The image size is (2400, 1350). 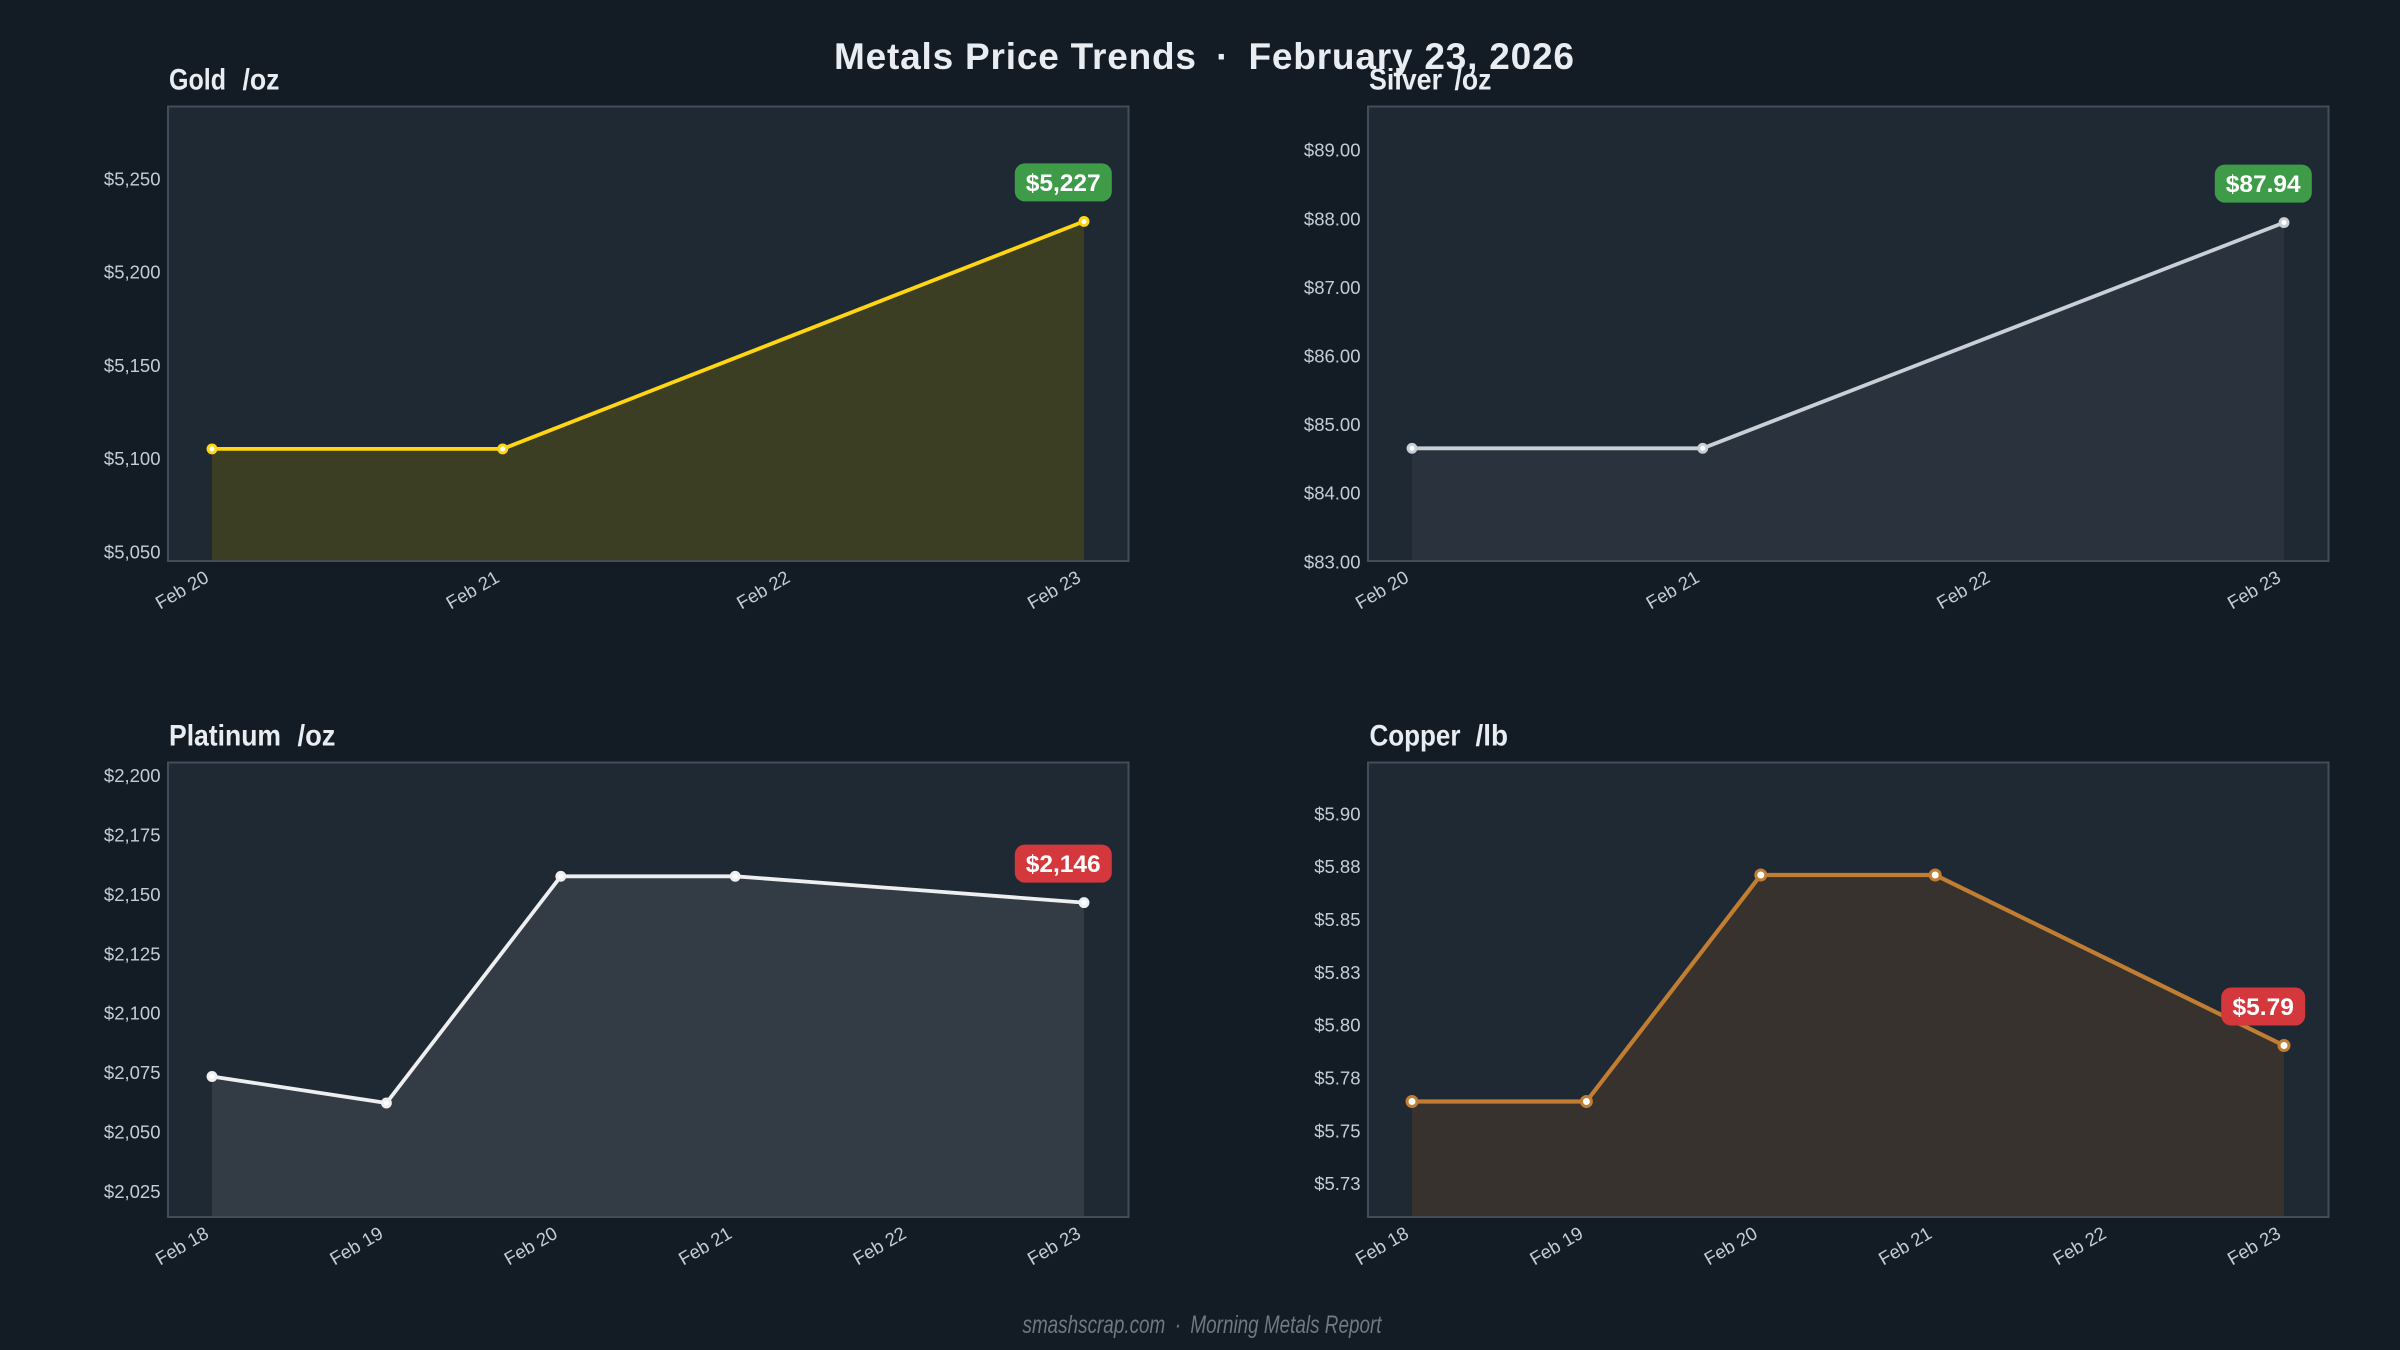 What do you see at coordinates (1332, 561) in the screenshot?
I see `svg-text: $83.00` at bounding box center [1332, 561].